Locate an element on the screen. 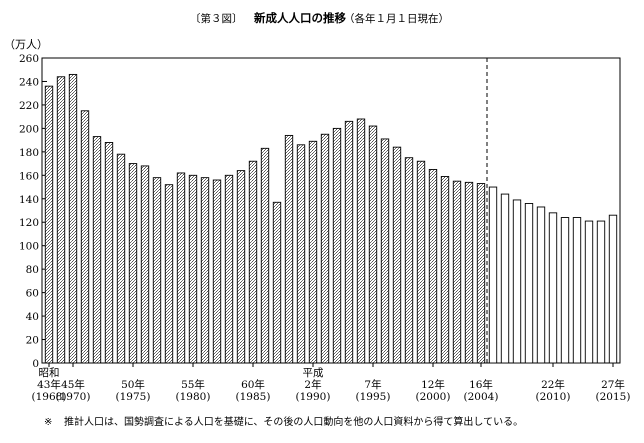 The height and width of the screenshot is (443, 644). x-tick-label: (1985) is located at coordinates (253, 397).